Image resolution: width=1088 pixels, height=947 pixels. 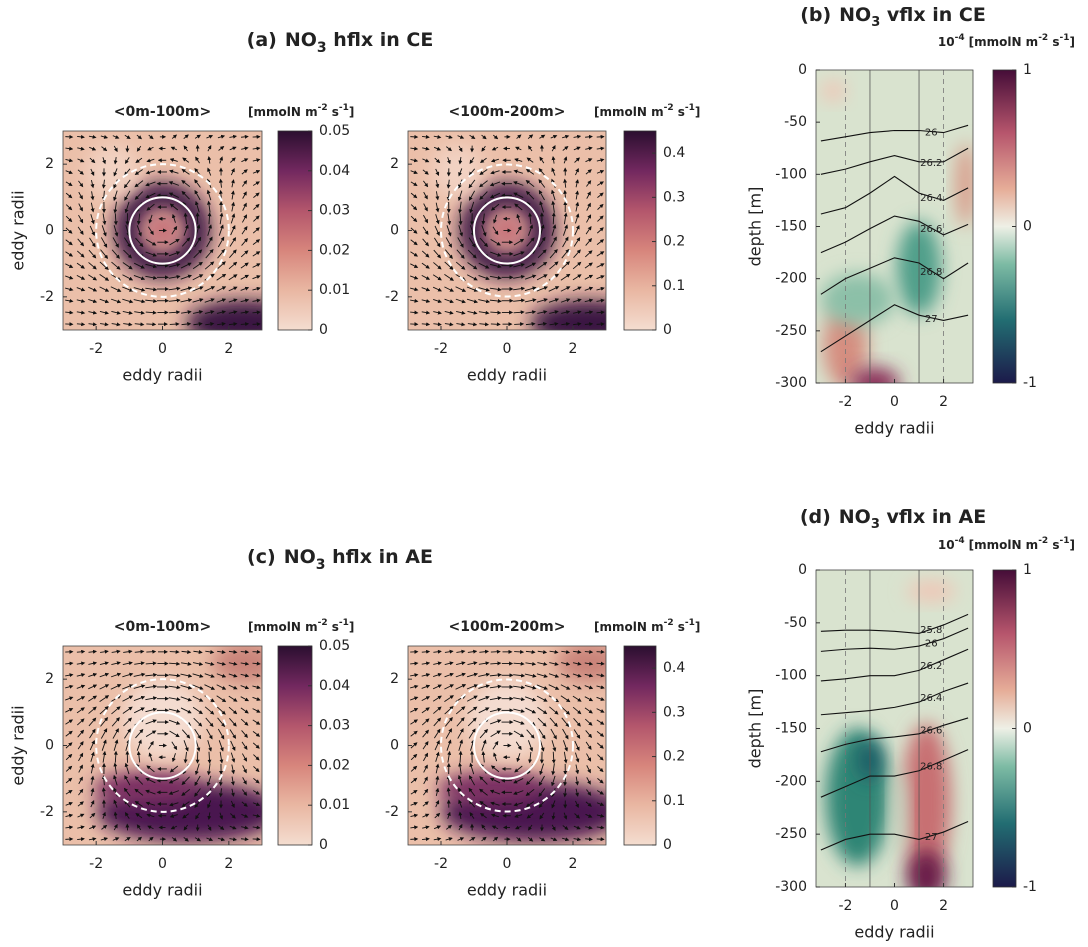 What do you see at coordinates (791, 331) in the screenshot?
I see `y-tick-label: -250` at bounding box center [791, 331].